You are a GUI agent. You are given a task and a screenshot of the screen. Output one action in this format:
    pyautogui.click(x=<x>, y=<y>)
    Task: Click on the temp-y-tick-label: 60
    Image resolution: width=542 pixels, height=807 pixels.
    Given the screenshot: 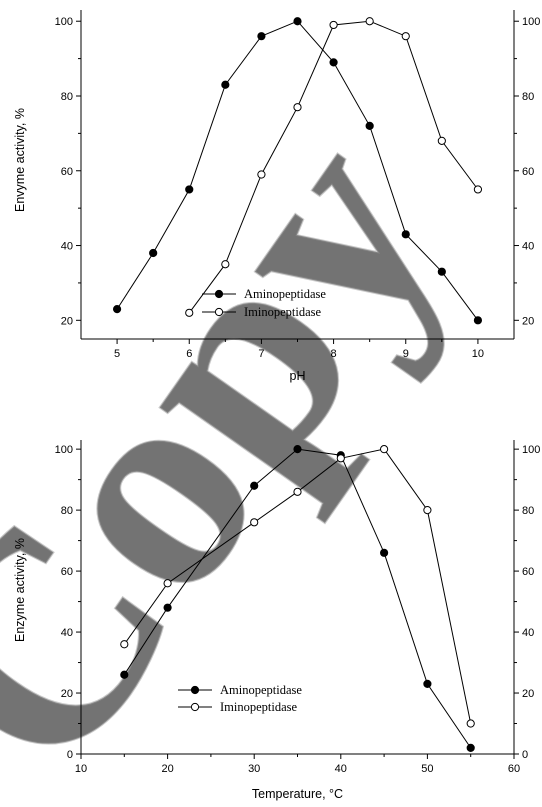 What is the action you would take?
    pyautogui.click(x=67, y=572)
    